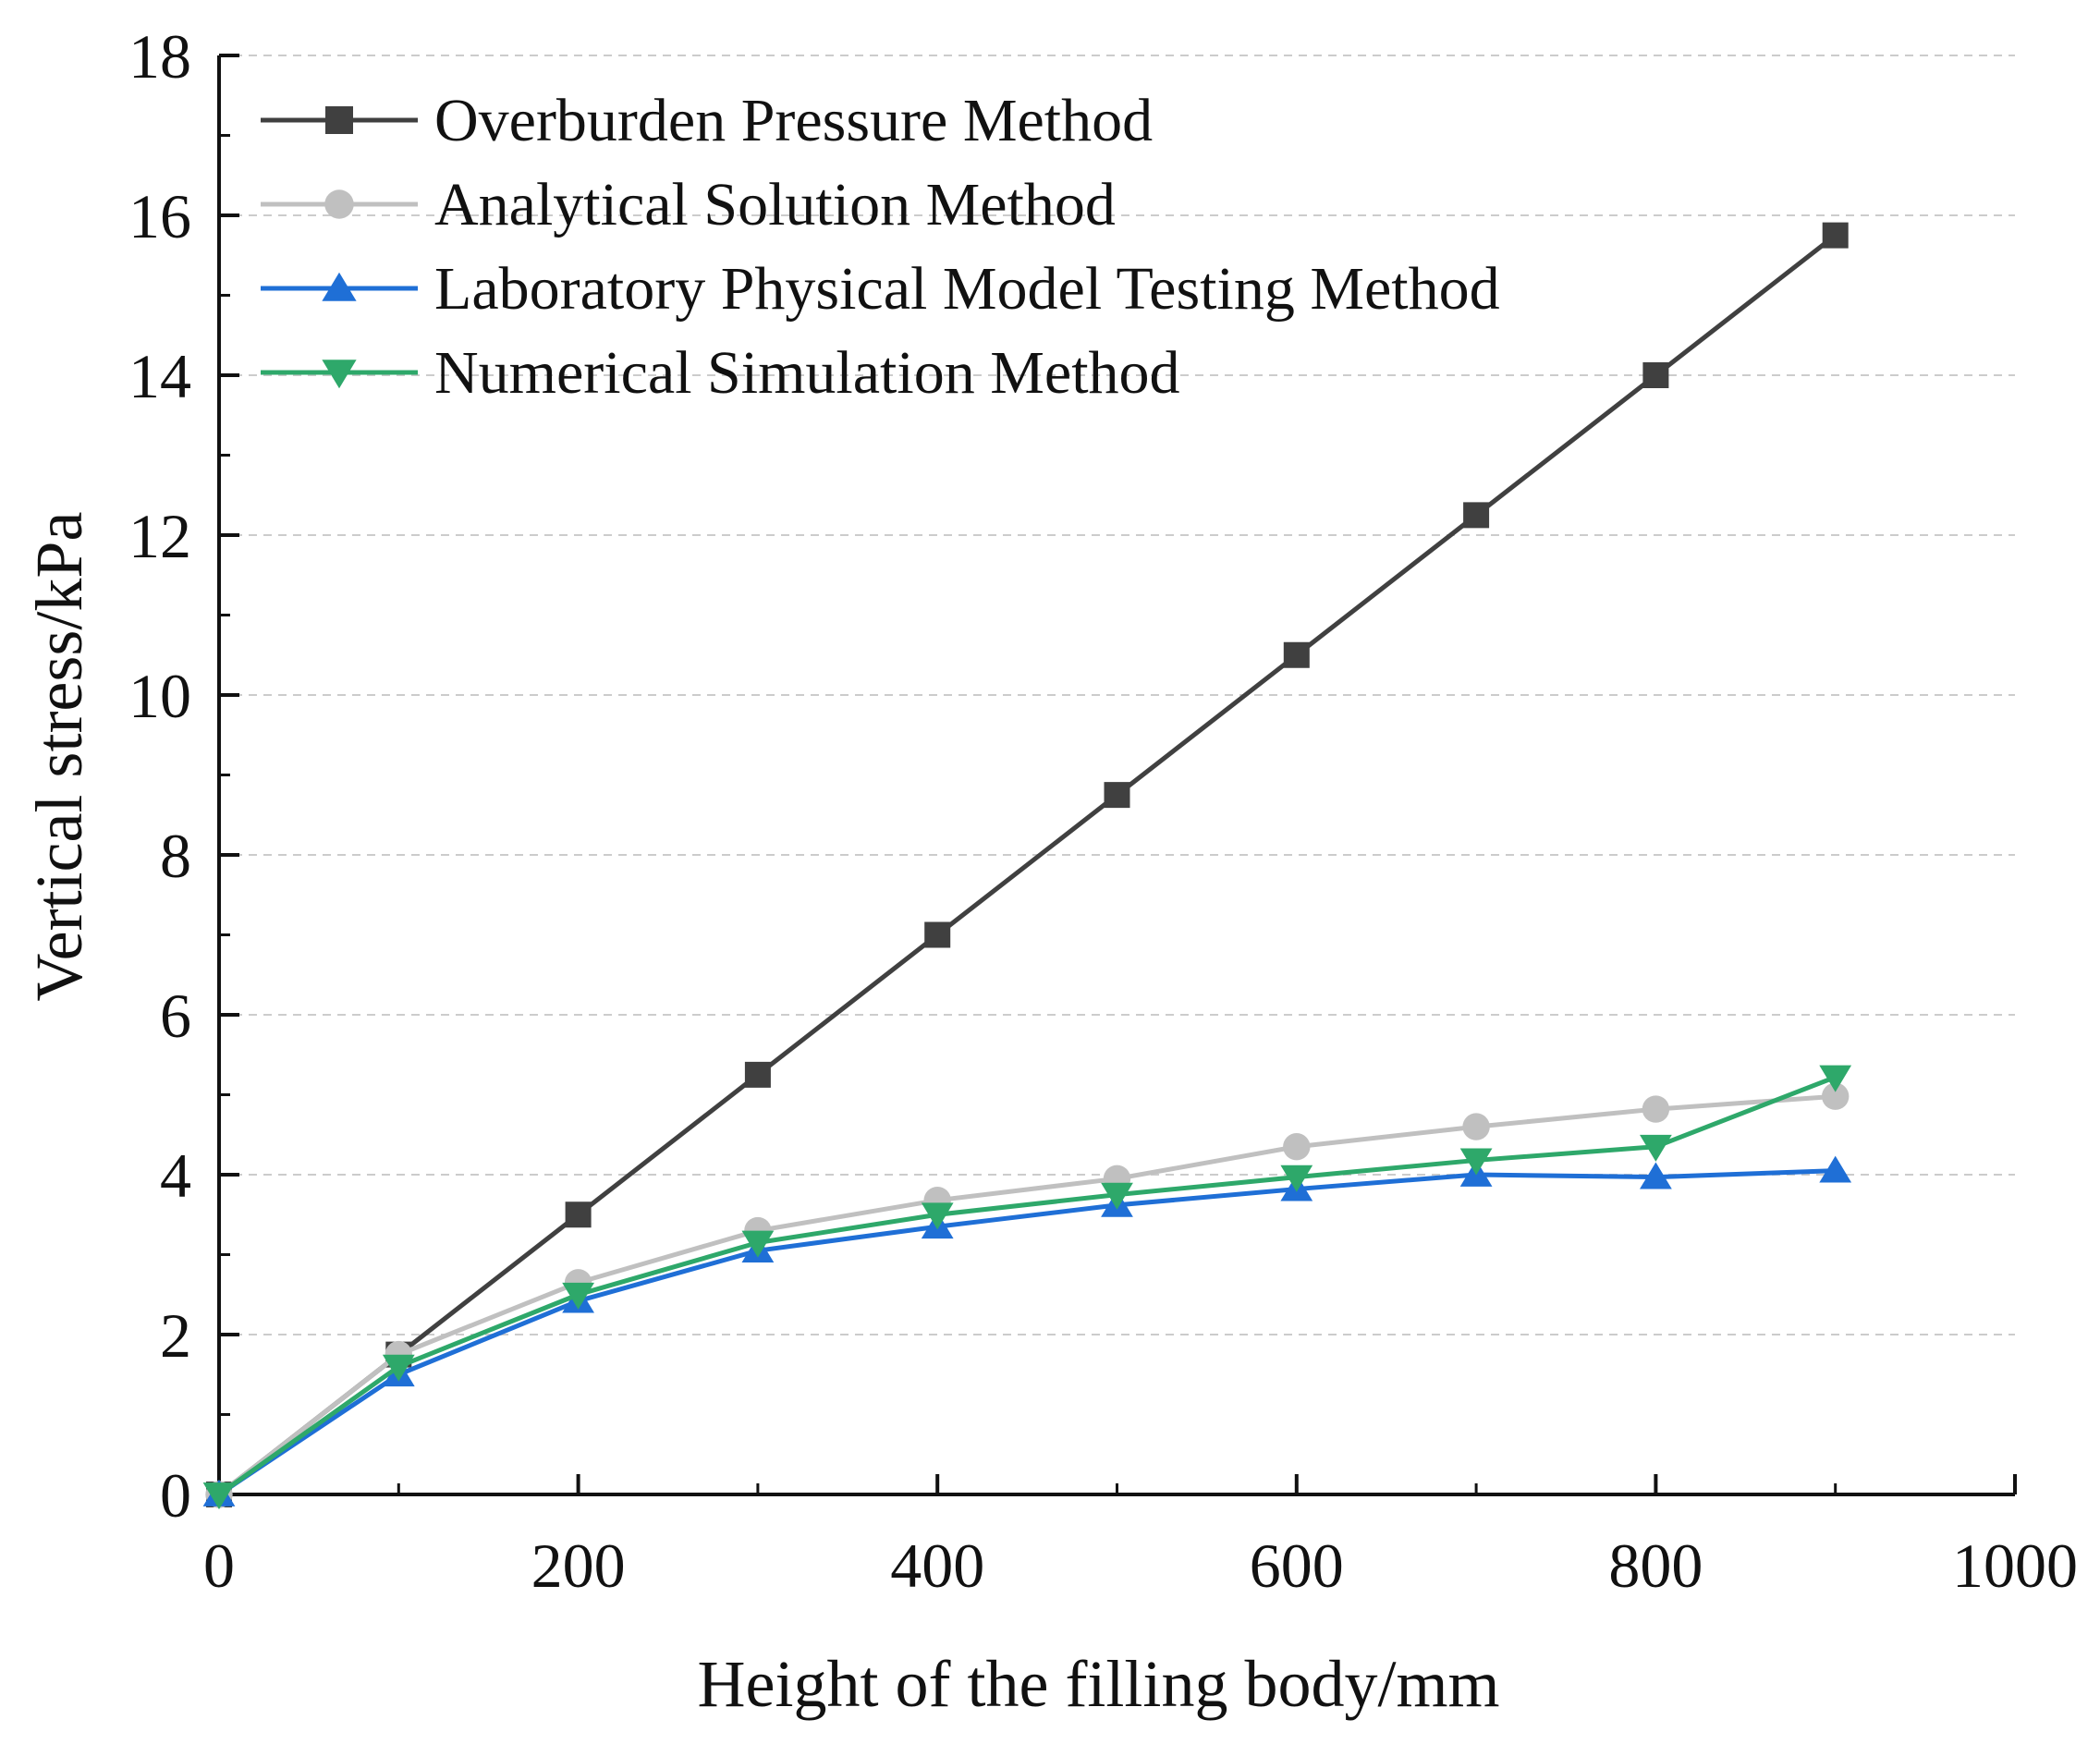 The width and height of the screenshot is (2100, 1744). I want to click on x-tick-label: 200, so click(579, 1566).